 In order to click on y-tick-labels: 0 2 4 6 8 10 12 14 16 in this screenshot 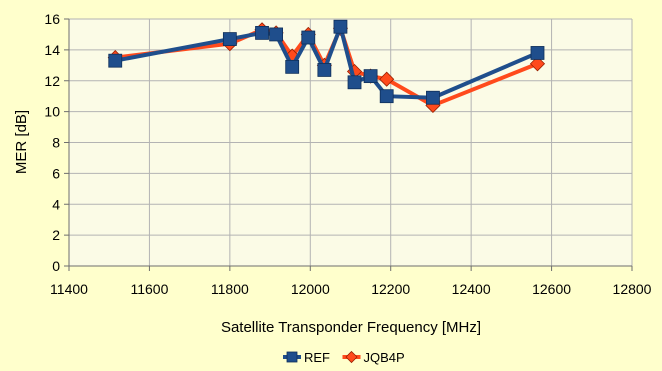, I will do `click(52, 142)`.